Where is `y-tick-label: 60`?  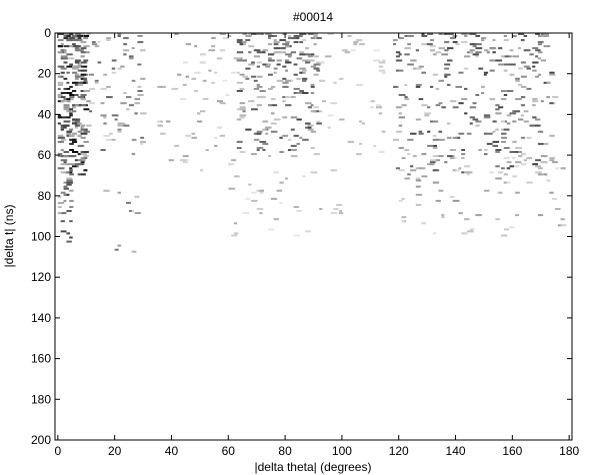 y-tick-label: 60 is located at coordinates (45, 155).